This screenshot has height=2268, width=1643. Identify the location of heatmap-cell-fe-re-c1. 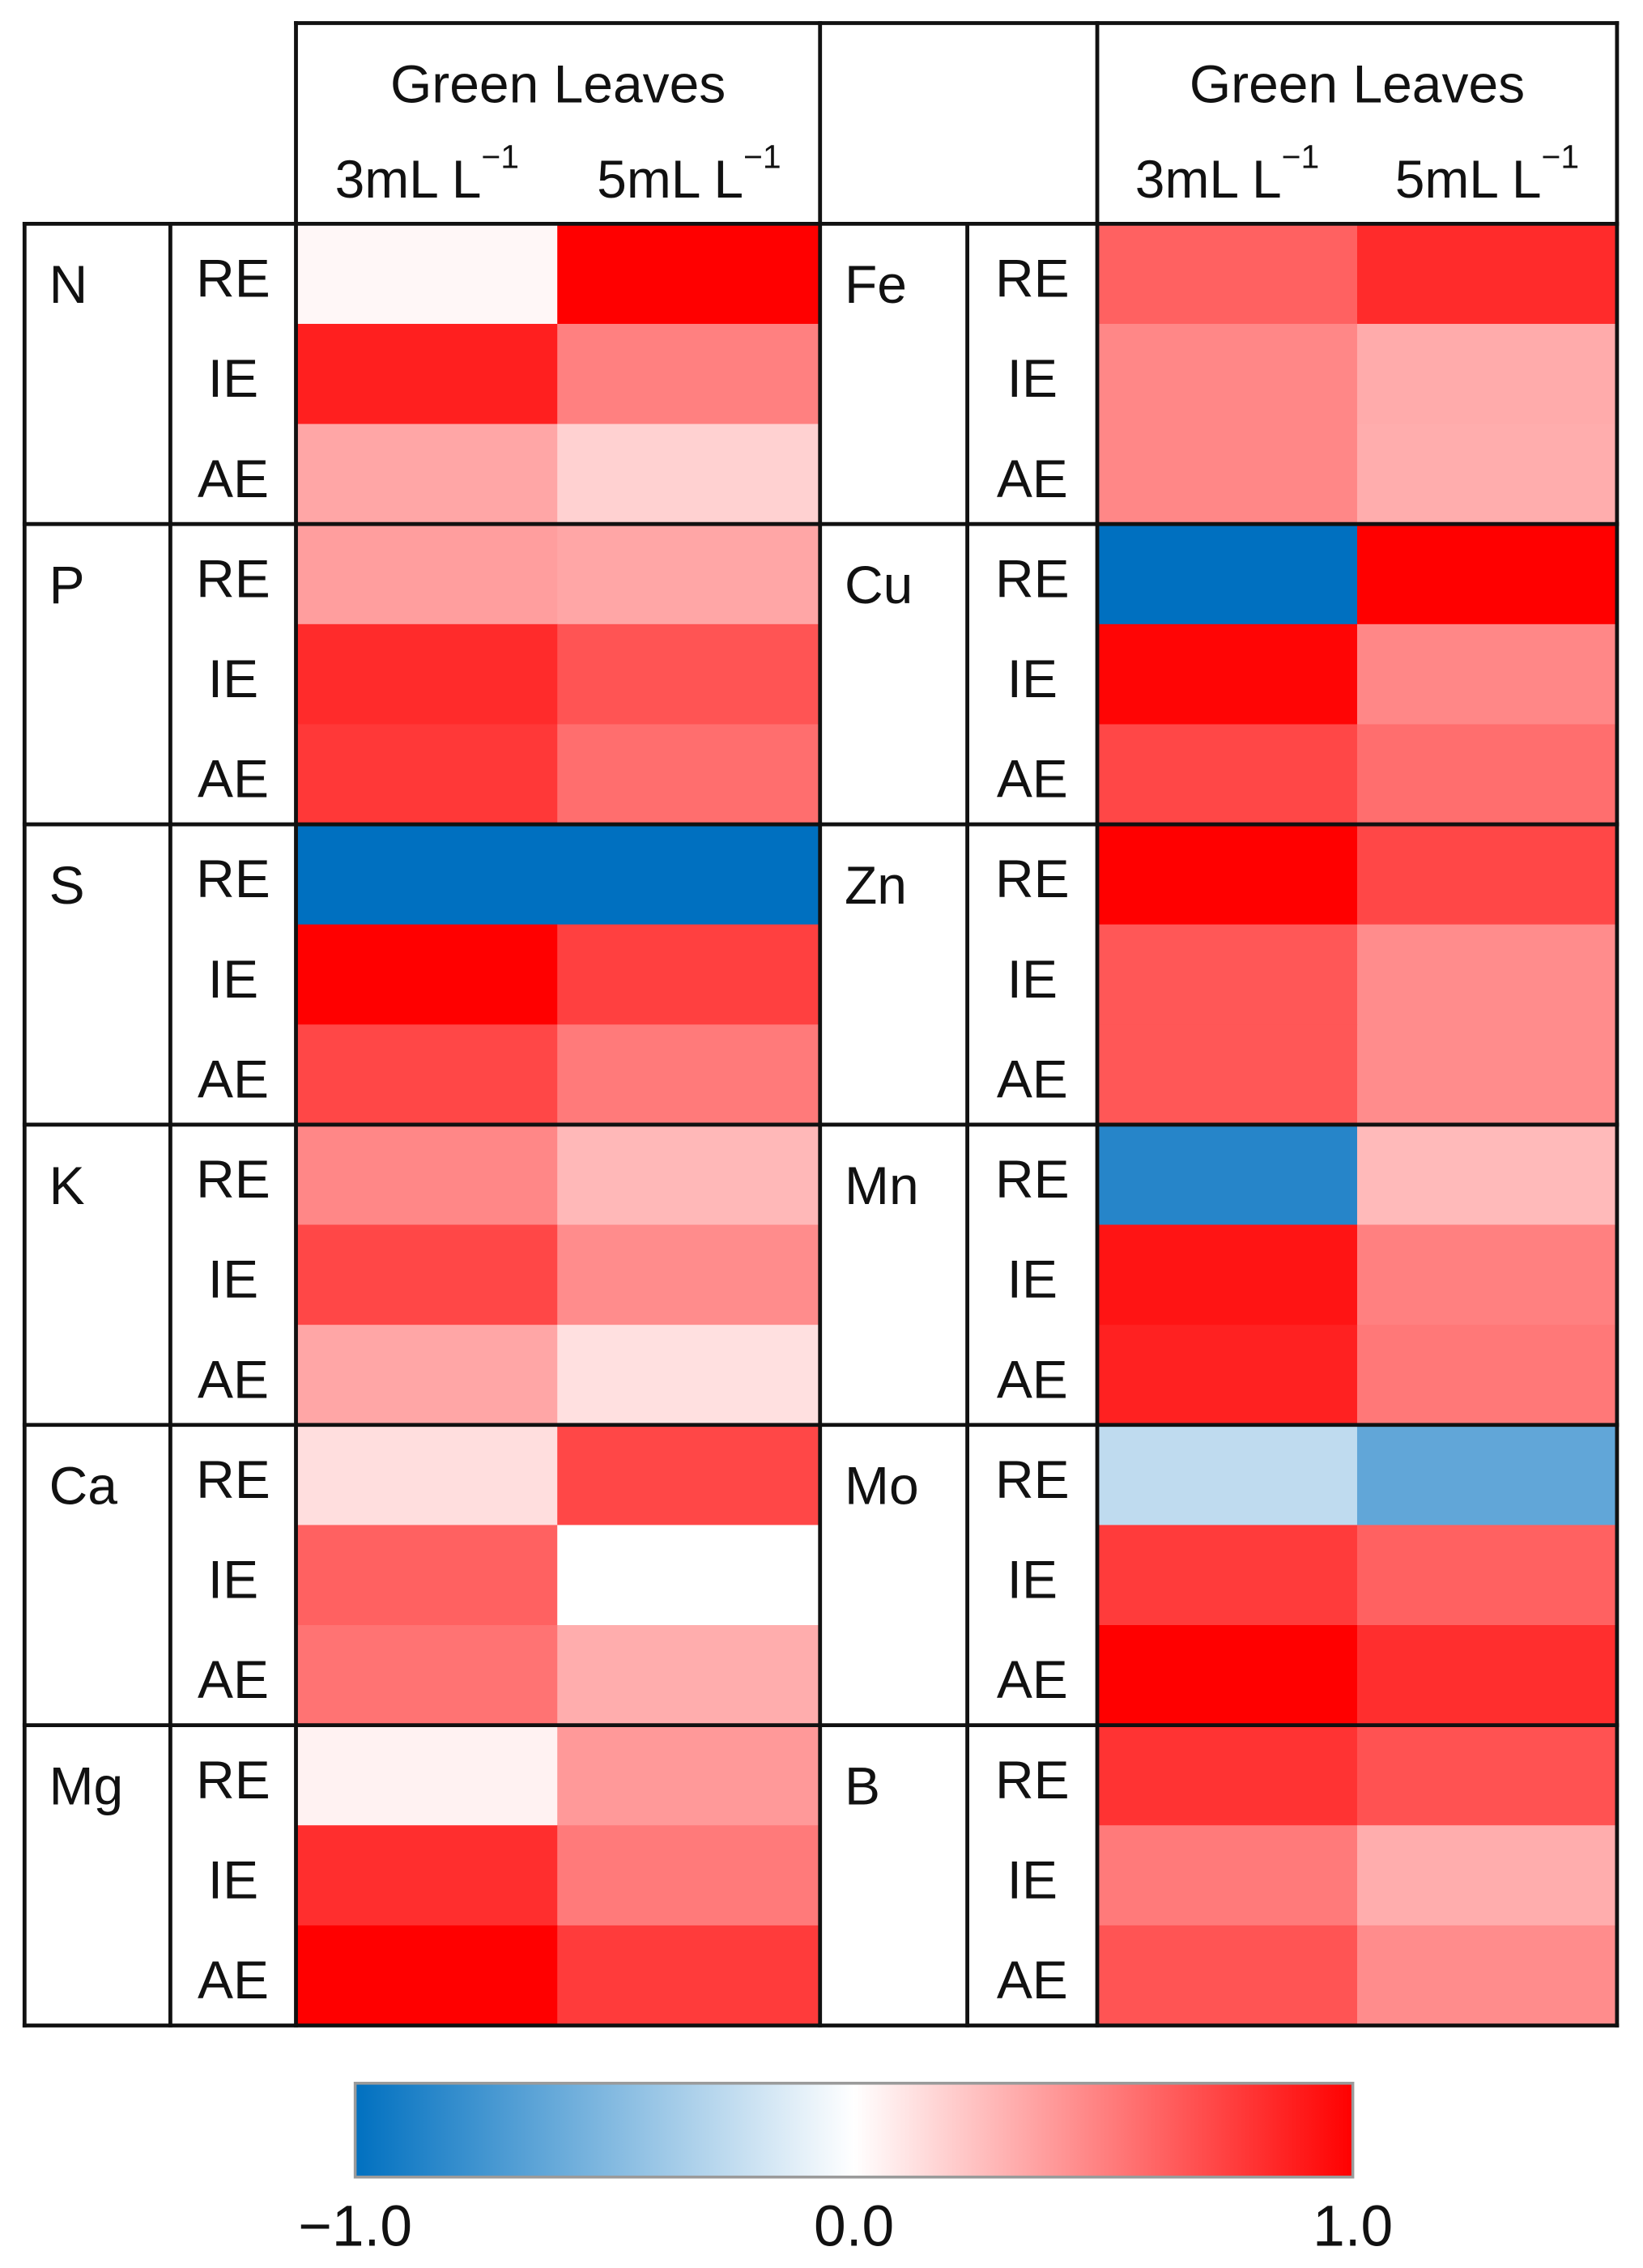
(1227, 274).